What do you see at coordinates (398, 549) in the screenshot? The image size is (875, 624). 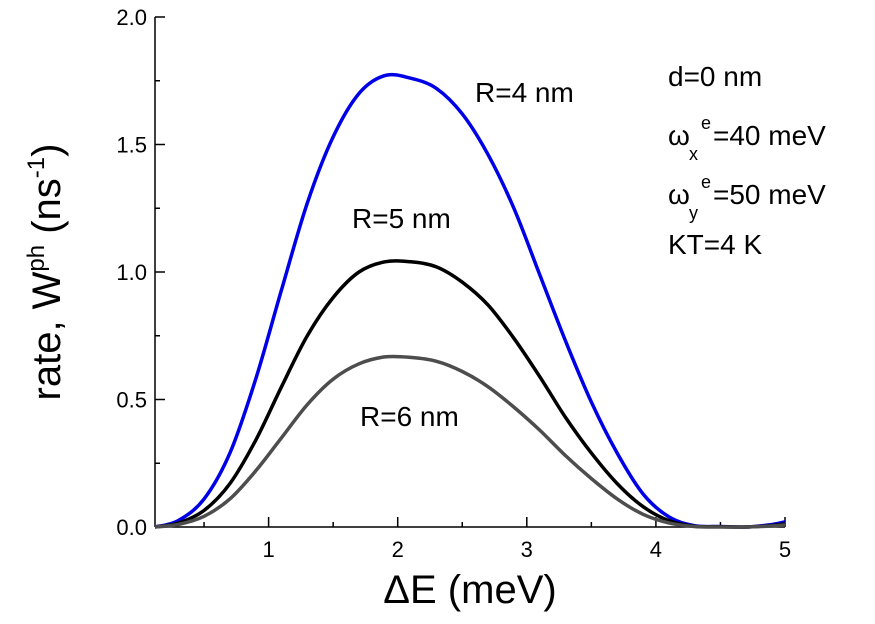 I see `x-tick-label: 2` at bounding box center [398, 549].